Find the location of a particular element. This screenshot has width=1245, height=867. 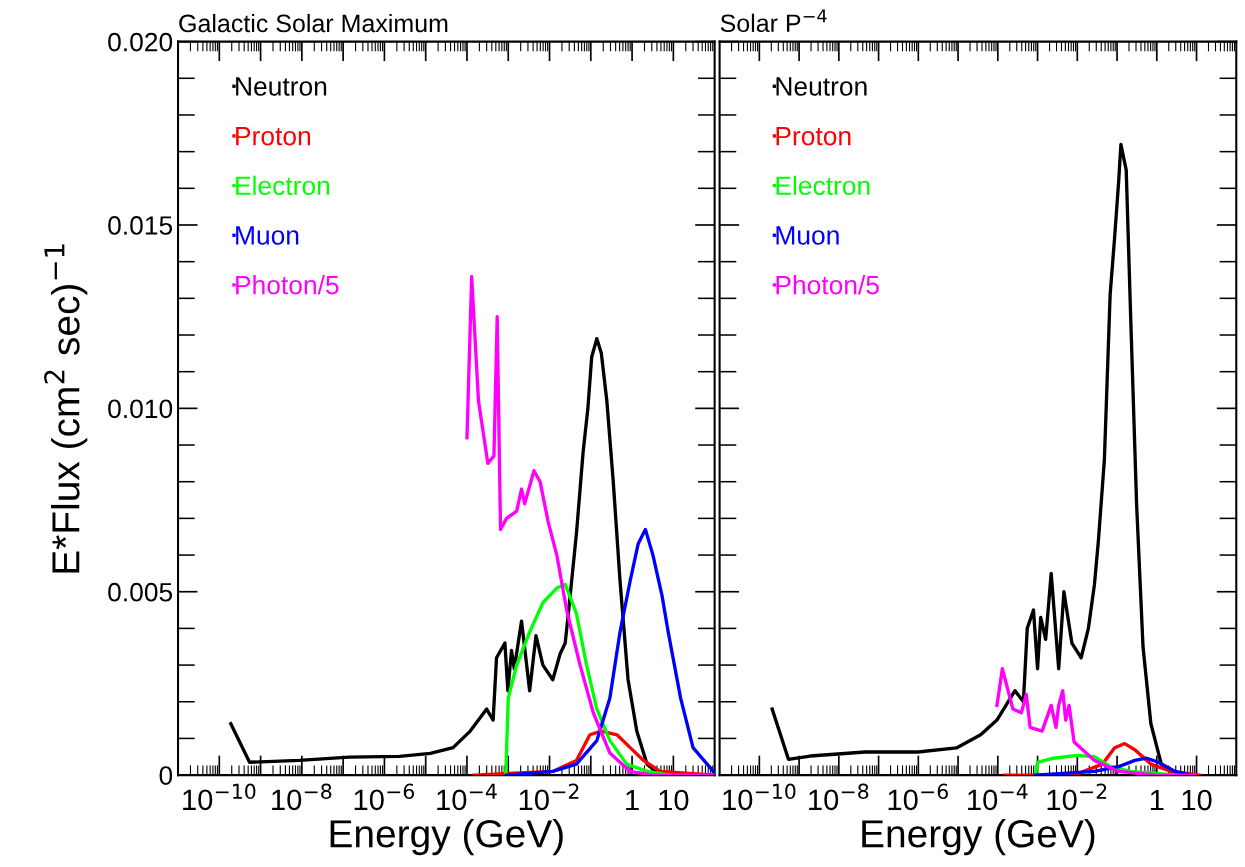

y-tick-label: 0 is located at coordinates (166, 775).